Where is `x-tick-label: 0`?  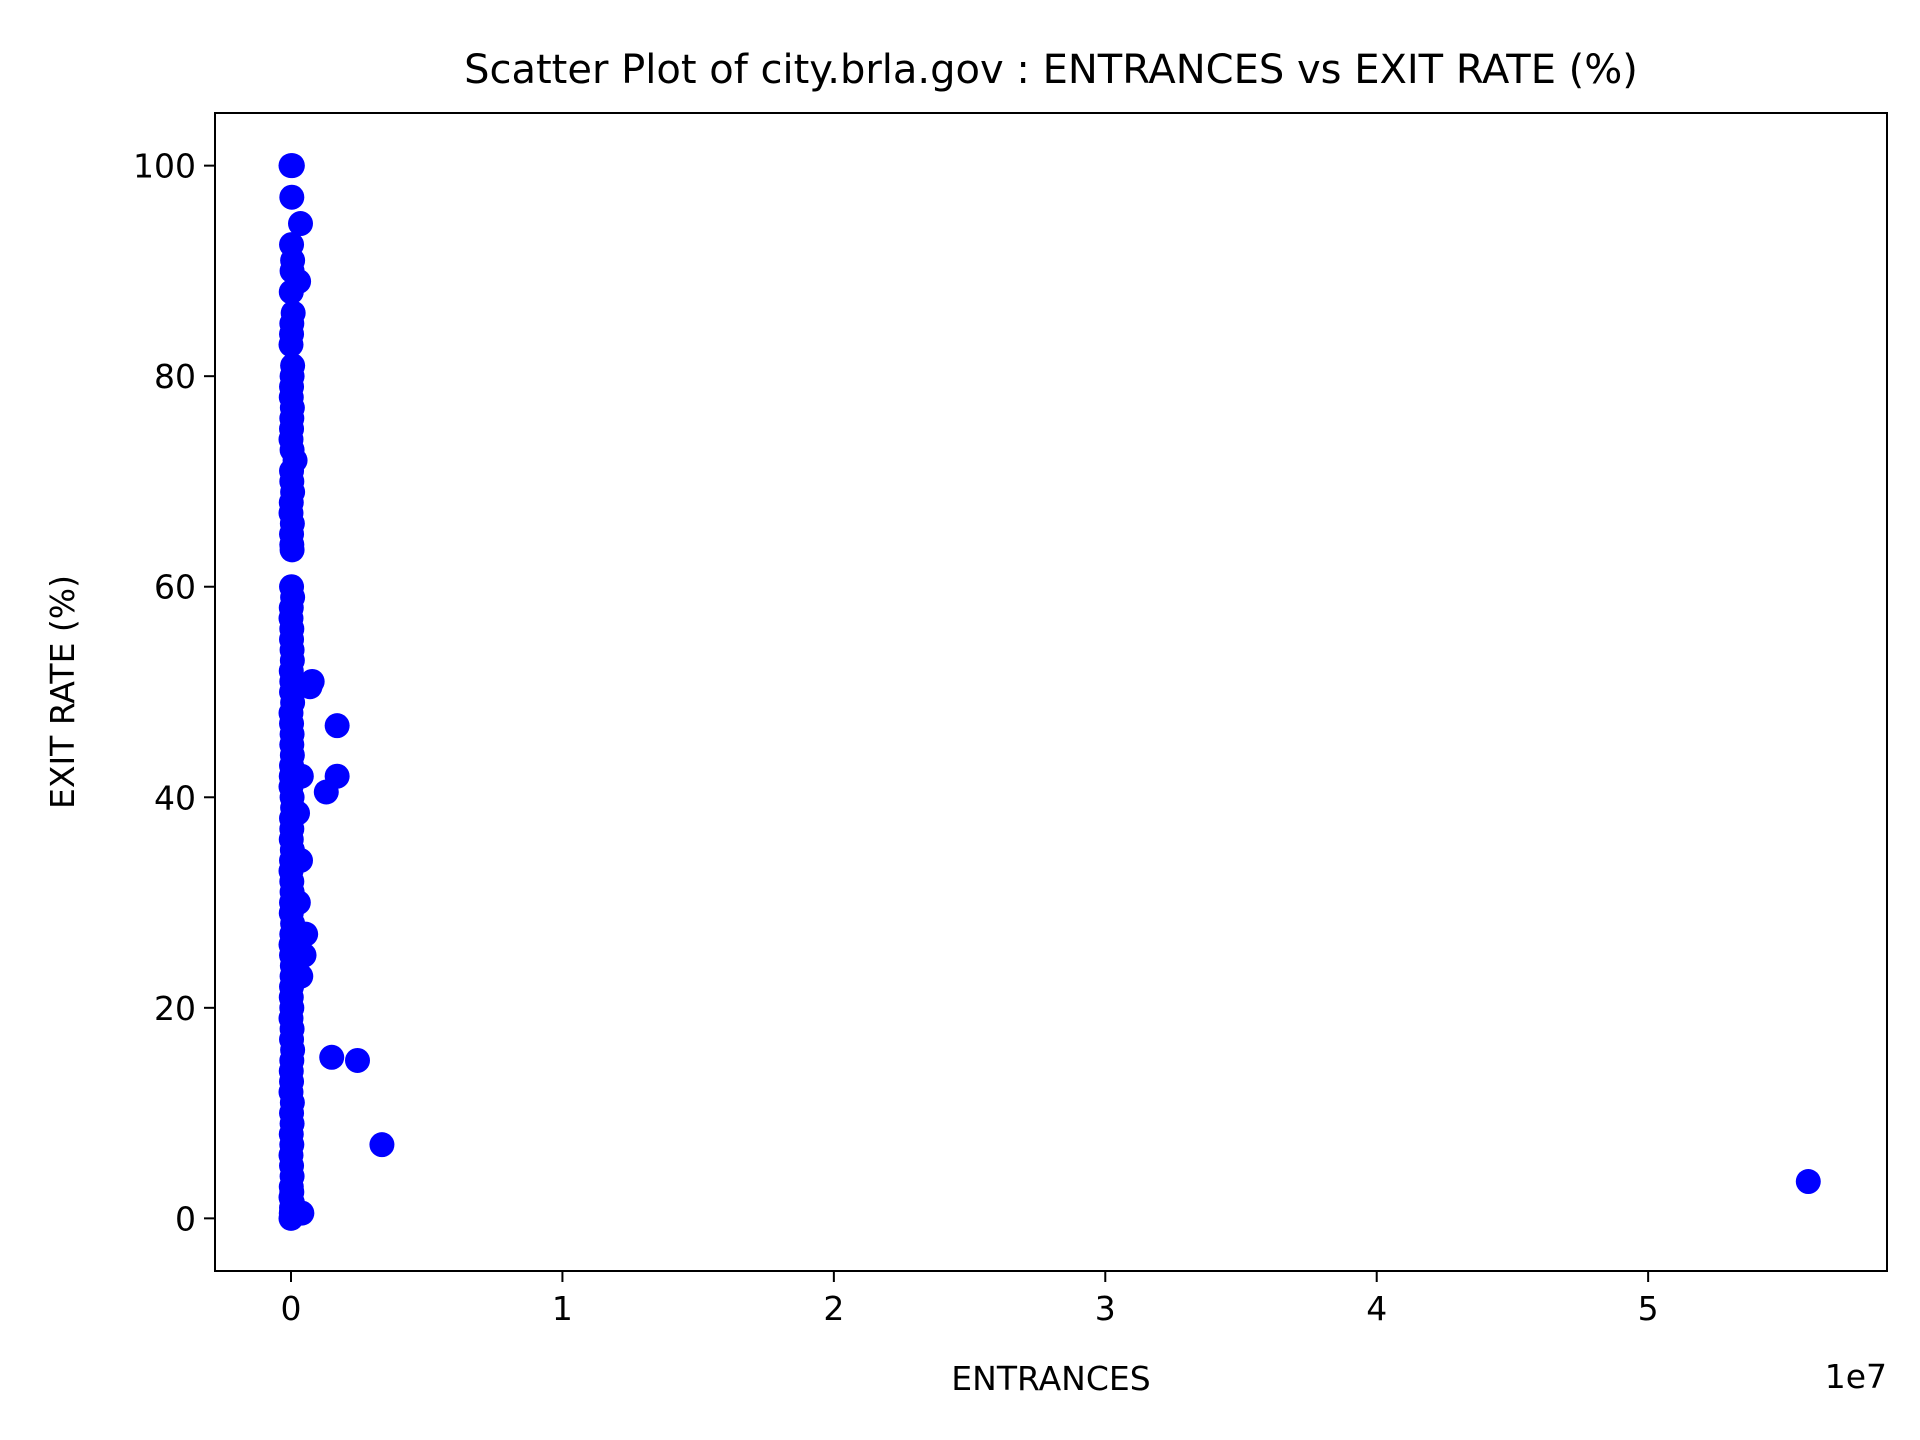 x-tick-label: 0 is located at coordinates (291, 1308).